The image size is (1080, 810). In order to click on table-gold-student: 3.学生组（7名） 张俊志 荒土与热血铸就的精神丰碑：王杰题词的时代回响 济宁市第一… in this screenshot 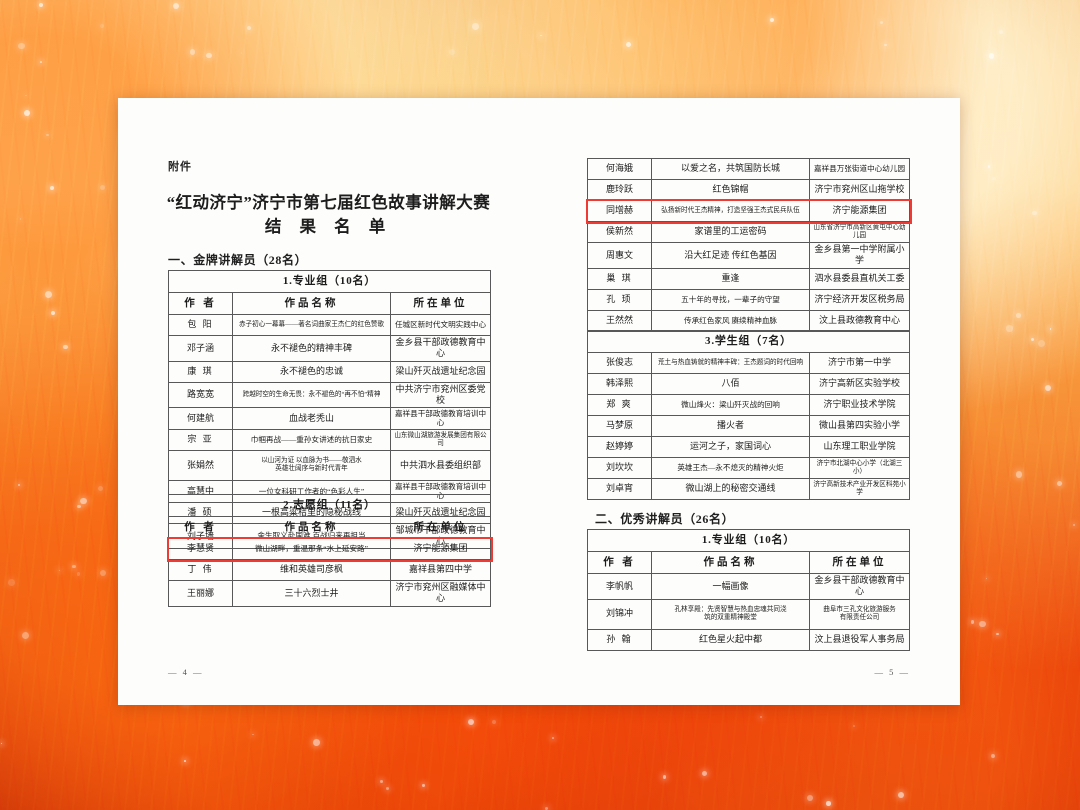, I will do `click(748, 415)`.